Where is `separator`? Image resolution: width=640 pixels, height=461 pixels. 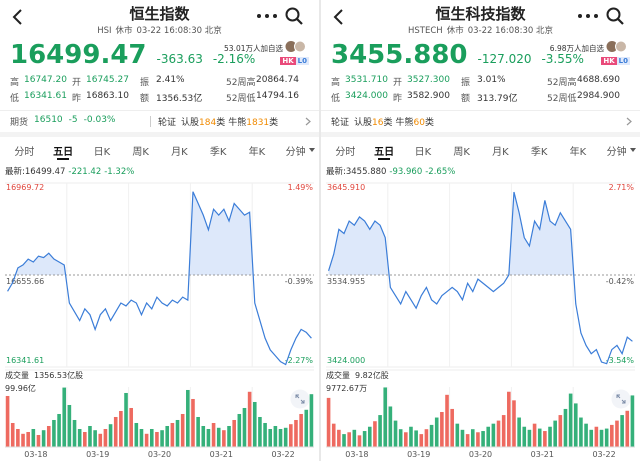 separator is located at coordinates (159, 110).